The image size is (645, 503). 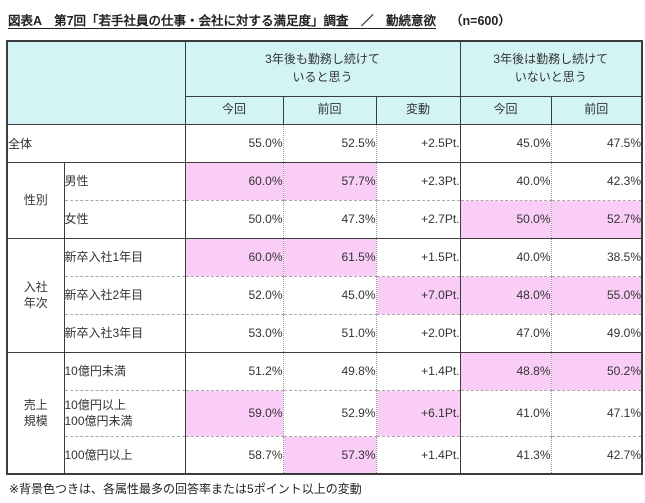 I want to click on table-row-female: 女性 50.0% 47.3% +2.7Pt. 50.0% 52.7%, so click(x=324, y=218).